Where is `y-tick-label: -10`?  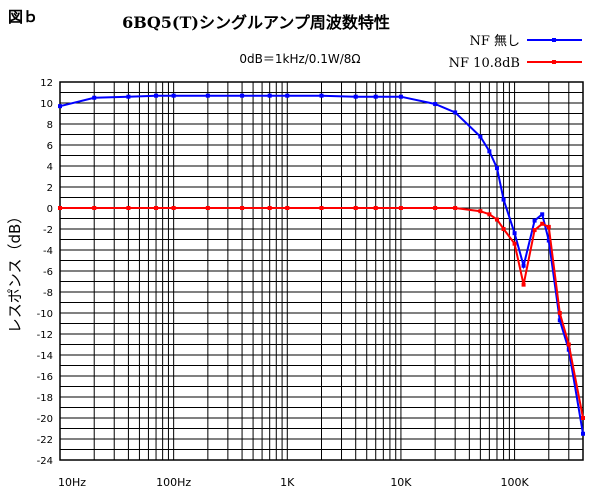
y-tick-label: -10 is located at coordinates (45, 314).